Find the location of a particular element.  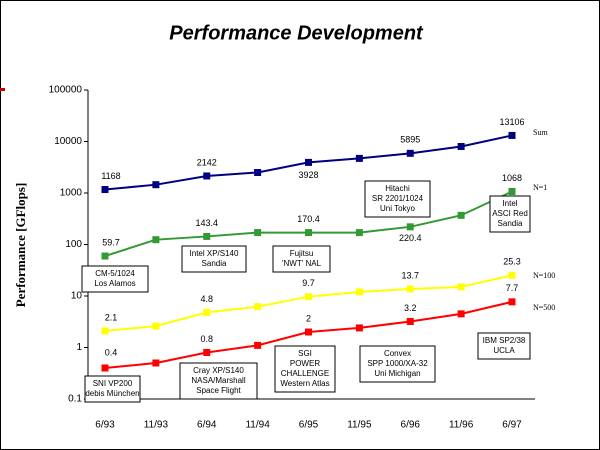

data-label: 220.4 is located at coordinates (410, 238).